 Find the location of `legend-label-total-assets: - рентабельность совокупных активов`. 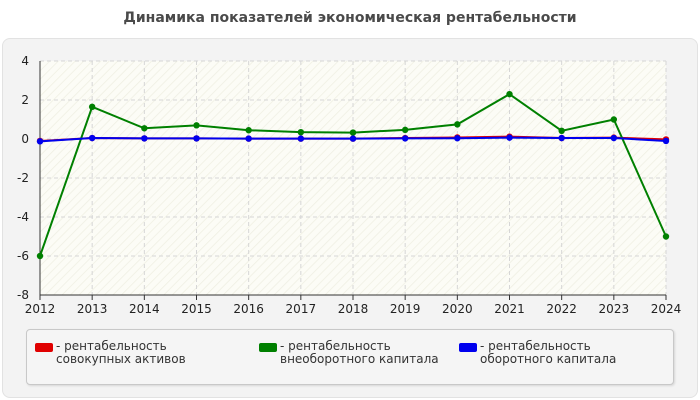

legend-label-total-assets: - рентабельность совокупных активов is located at coordinates (121, 352).